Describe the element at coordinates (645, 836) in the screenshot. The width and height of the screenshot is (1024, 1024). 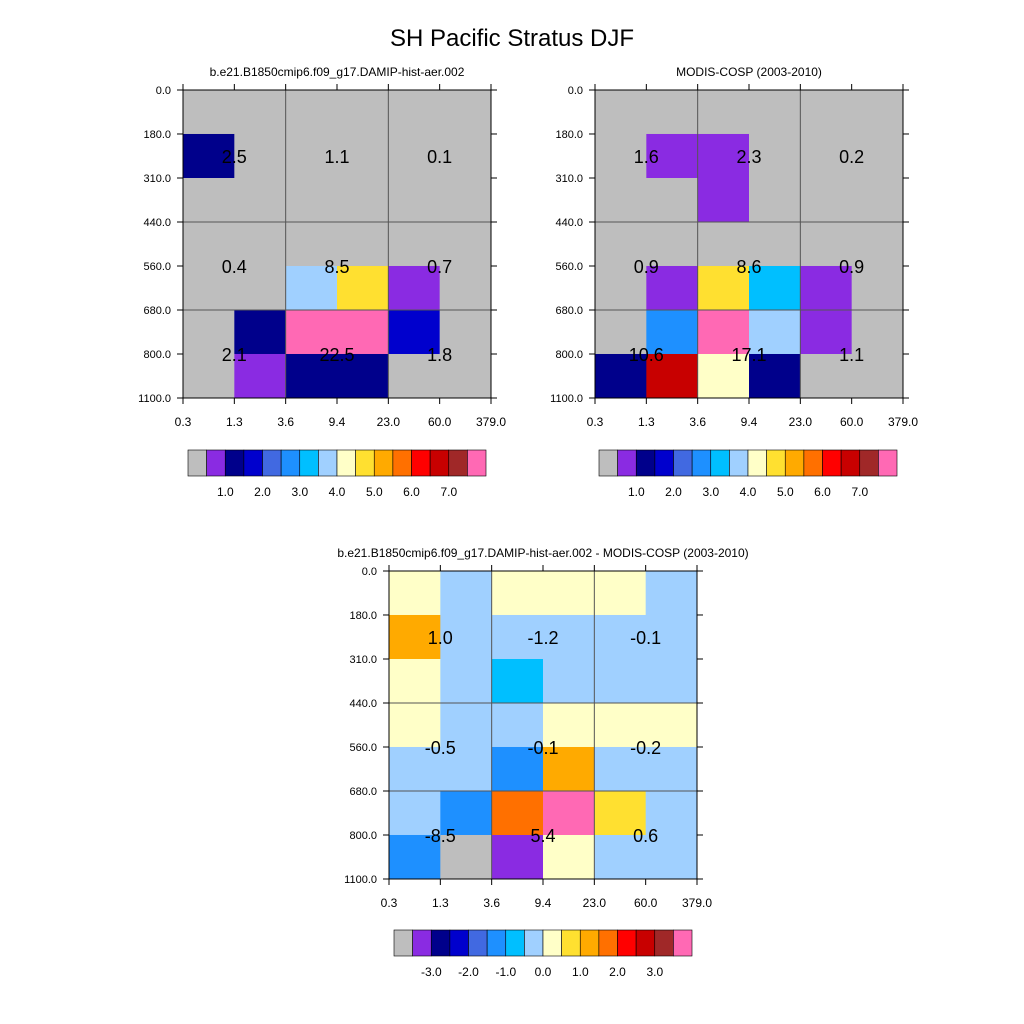
I see `box-value-label: 0.6` at that location.